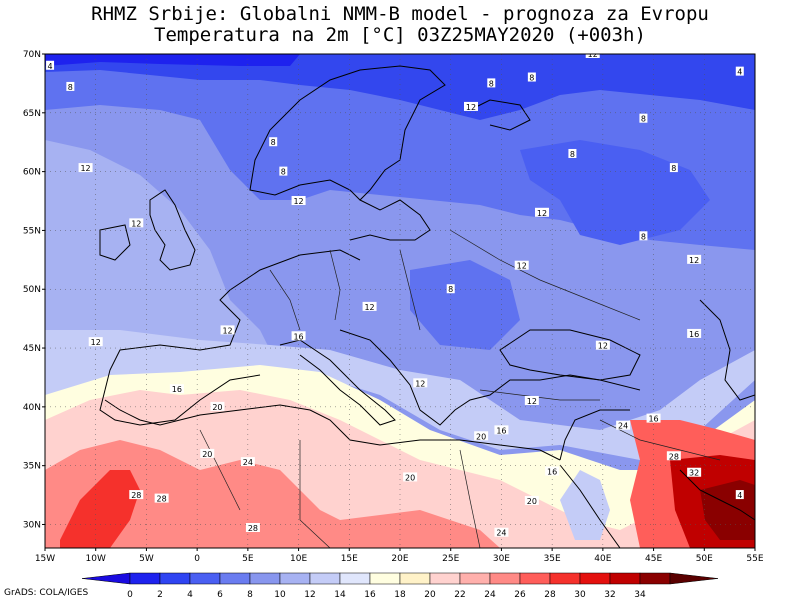 The height and width of the screenshot is (600, 800). What do you see at coordinates (520, 595) in the screenshot?
I see `colorbar-tick-label: 26` at bounding box center [520, 595].